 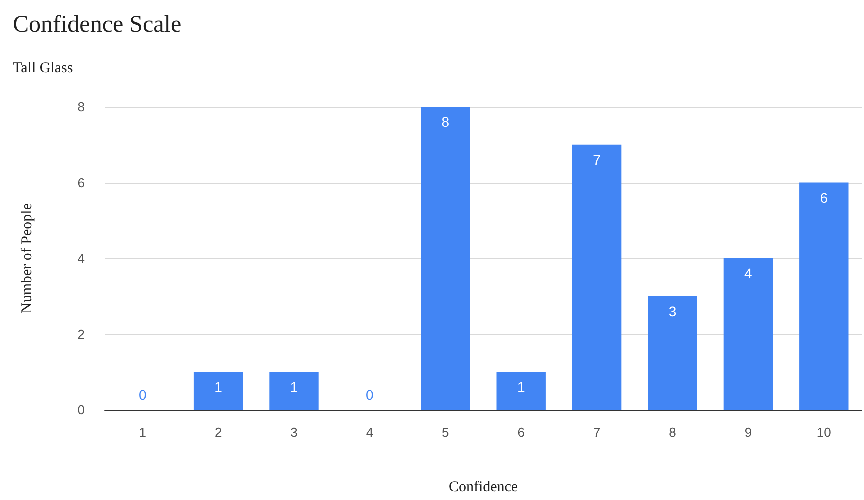 I want to click on x-tick-label: 9, so click(x=748, y=432).